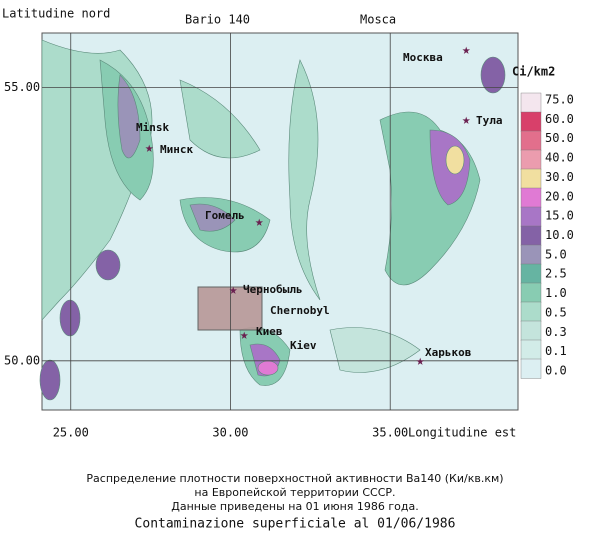 The image size is (590, 556). What do you see at coordinates (300, 310) in the screenshot?
I see `city-label: Chernobyl` at bounding box center [300, 310].